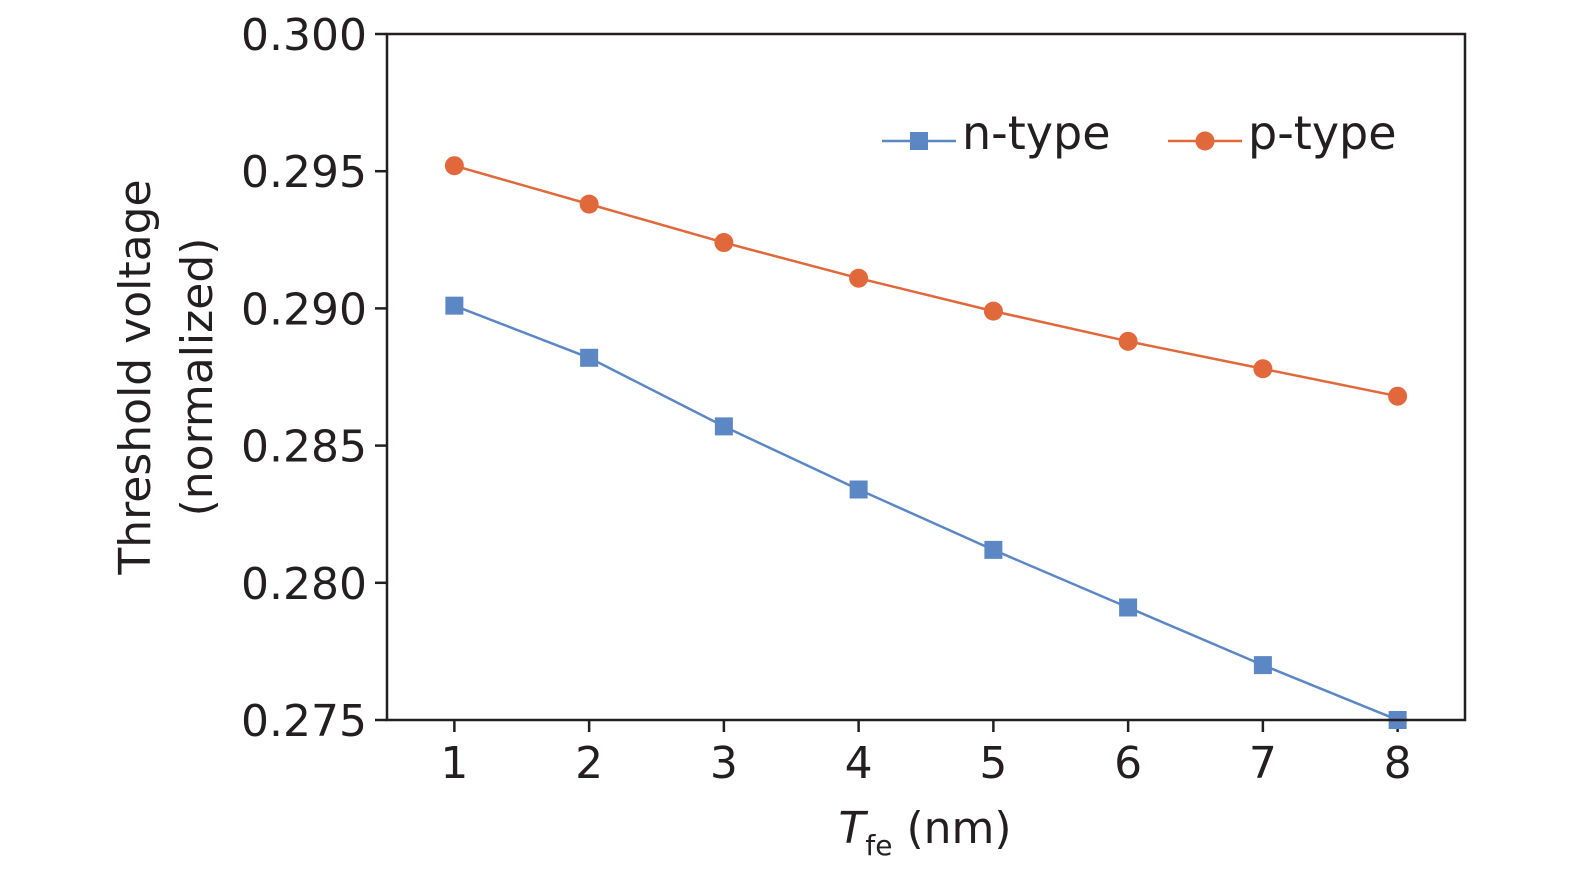 The width and height of the screenshot is (1575, 876). What do you see at coordinates (919, 141) in the screenshot?
I see `legend-marker-n-type` at bounding box center [919, 141].